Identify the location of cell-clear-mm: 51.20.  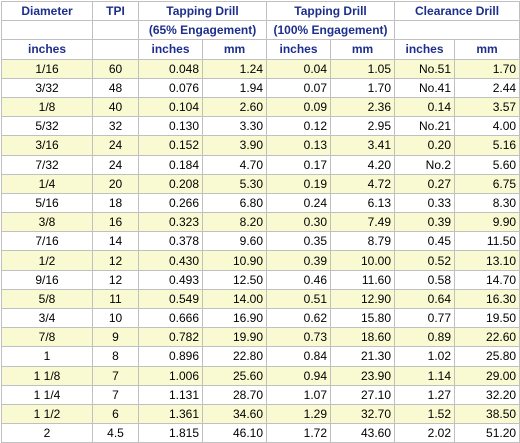
(487, 433).